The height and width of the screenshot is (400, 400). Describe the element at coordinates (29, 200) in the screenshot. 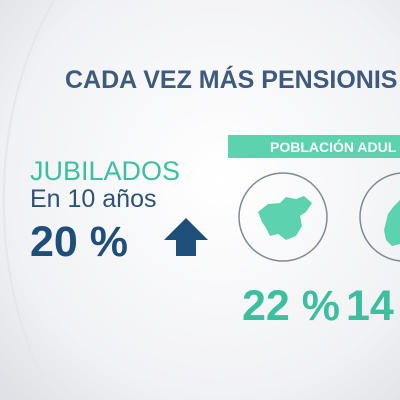

I see `decor-arc` at that location.